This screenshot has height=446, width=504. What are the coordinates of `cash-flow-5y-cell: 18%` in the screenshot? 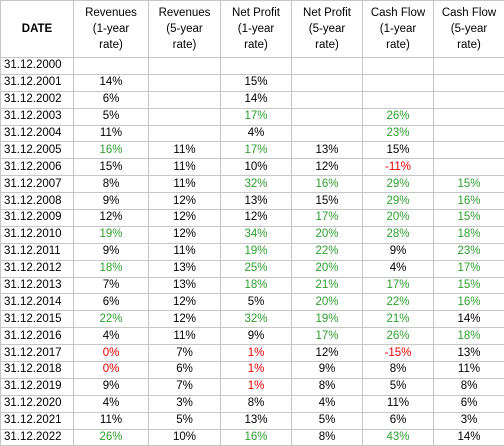 It's located at (469, 234).